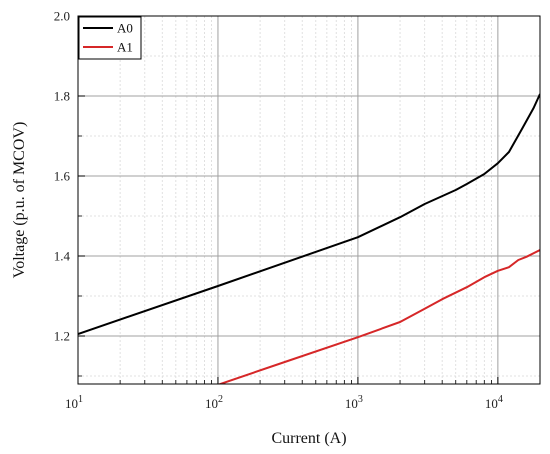 This screenshot has width=550, height=454. What do you see at coordinates (62, 336) in the screenshot?
I see `y-tick-label: 1.2` at bounding box center [62, 336].